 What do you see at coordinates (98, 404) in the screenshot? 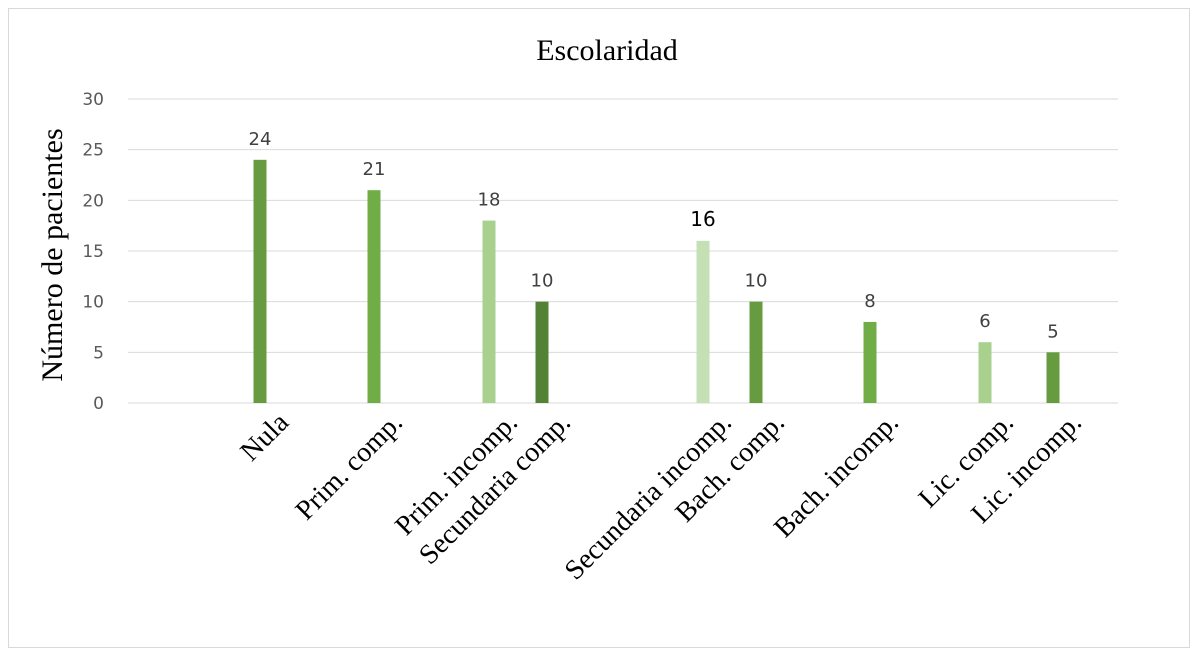
I see `y-tick-label: 0` at bounding box center [98, 404].